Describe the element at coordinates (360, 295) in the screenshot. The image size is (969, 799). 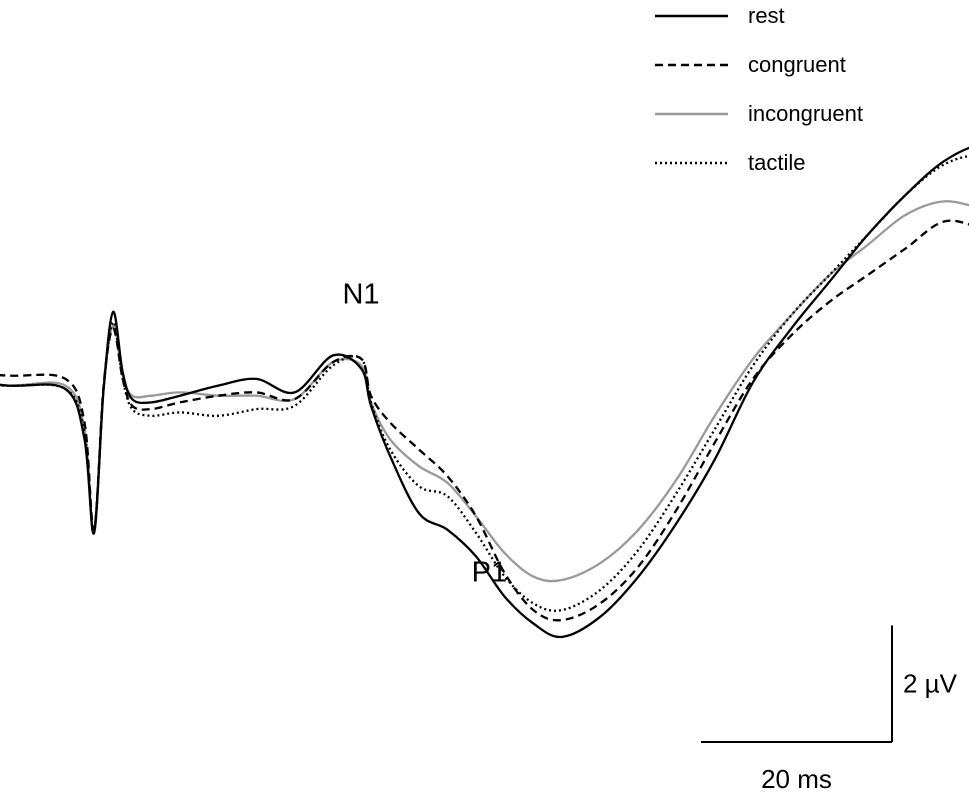
I see `peak-label-n1: N1` at that location.